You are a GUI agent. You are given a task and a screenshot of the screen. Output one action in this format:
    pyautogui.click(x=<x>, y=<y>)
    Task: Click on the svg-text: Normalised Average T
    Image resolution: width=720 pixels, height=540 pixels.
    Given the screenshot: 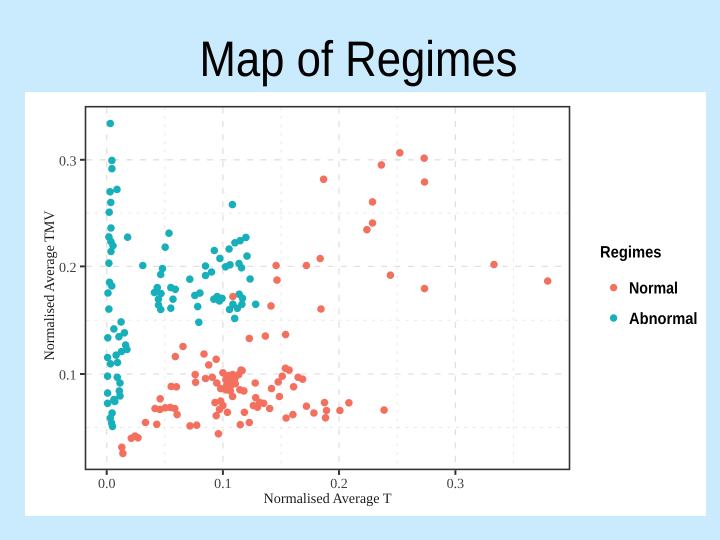 What is the action you would take?
    pyautogui.click(x=328, y=499)
    